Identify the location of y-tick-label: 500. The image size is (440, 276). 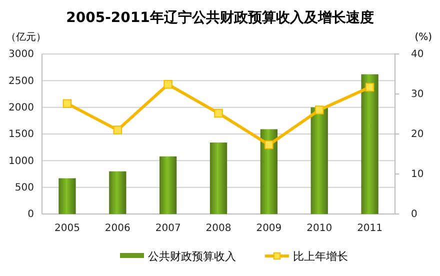
(24, 188).